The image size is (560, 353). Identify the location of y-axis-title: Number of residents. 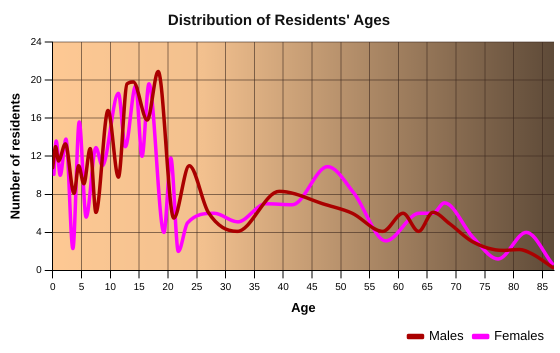
(14, 156).